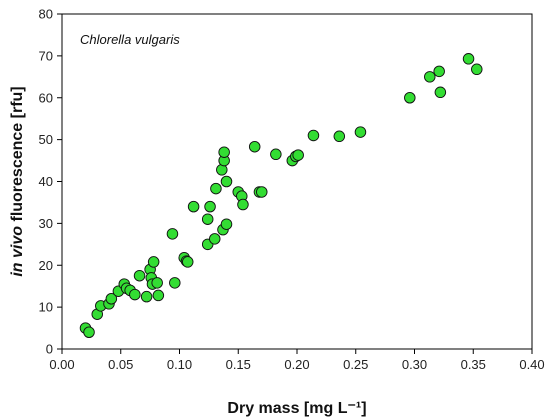 Image resolution: width=550 pixels, height=420 pixels. I want to click on y-tick-label: 10, so click(46, 307).